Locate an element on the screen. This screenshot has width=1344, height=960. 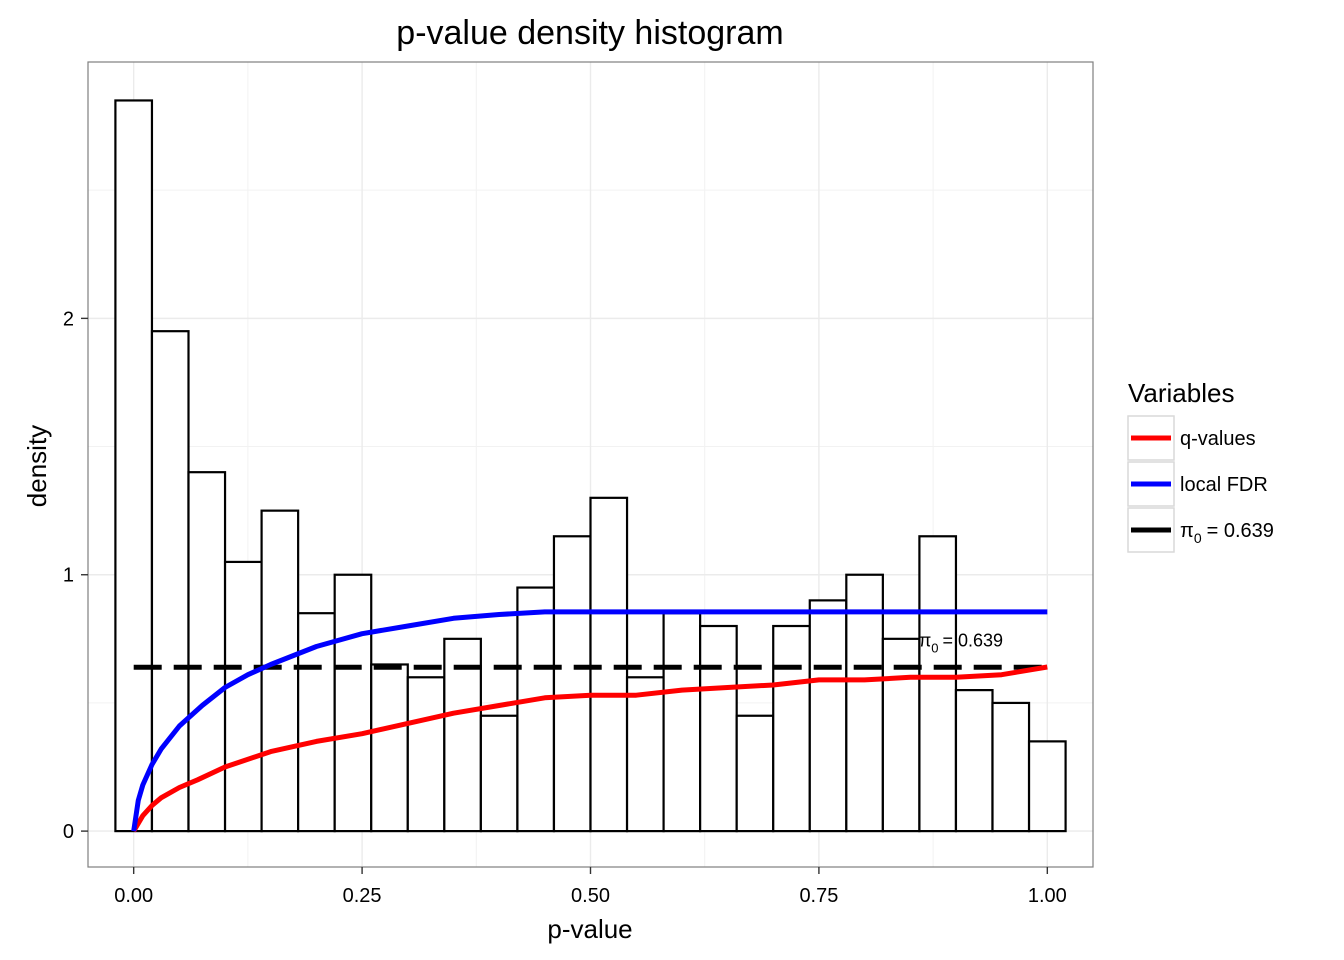
legend-title: Variables is located at coordinates (1181, 393).